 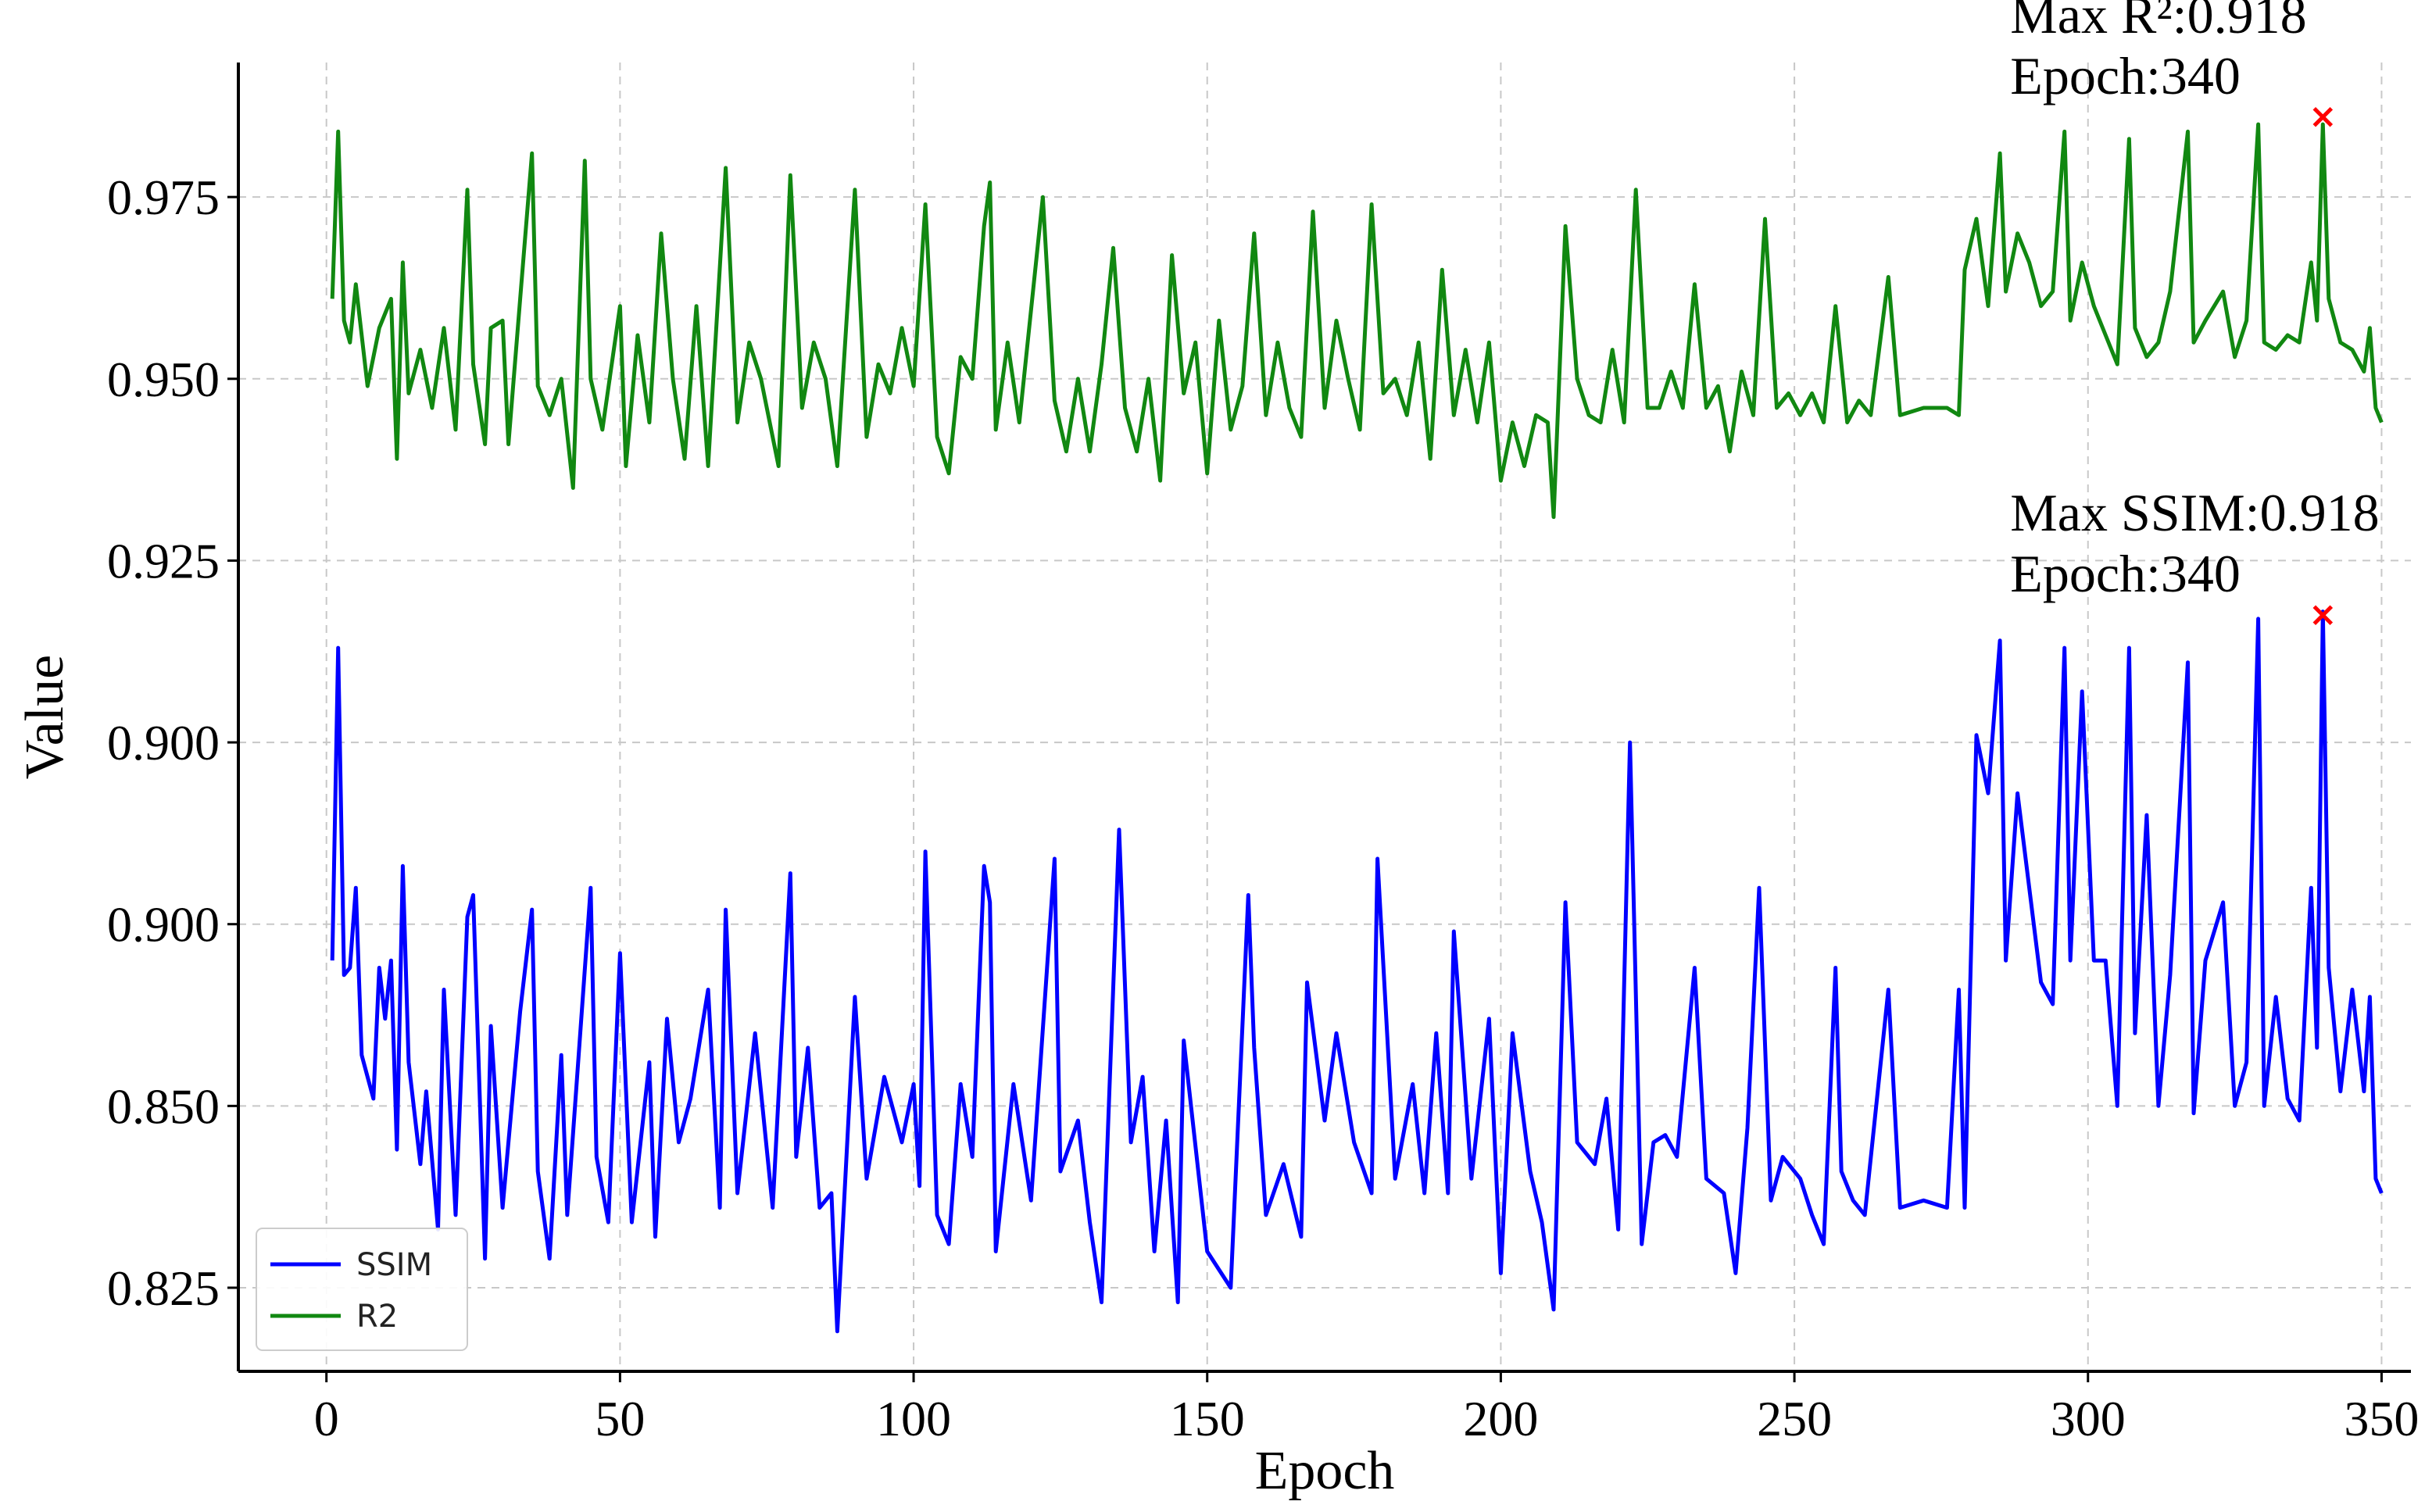 I want to click on legend: SSIM R2, so click(x=362, y=1289).